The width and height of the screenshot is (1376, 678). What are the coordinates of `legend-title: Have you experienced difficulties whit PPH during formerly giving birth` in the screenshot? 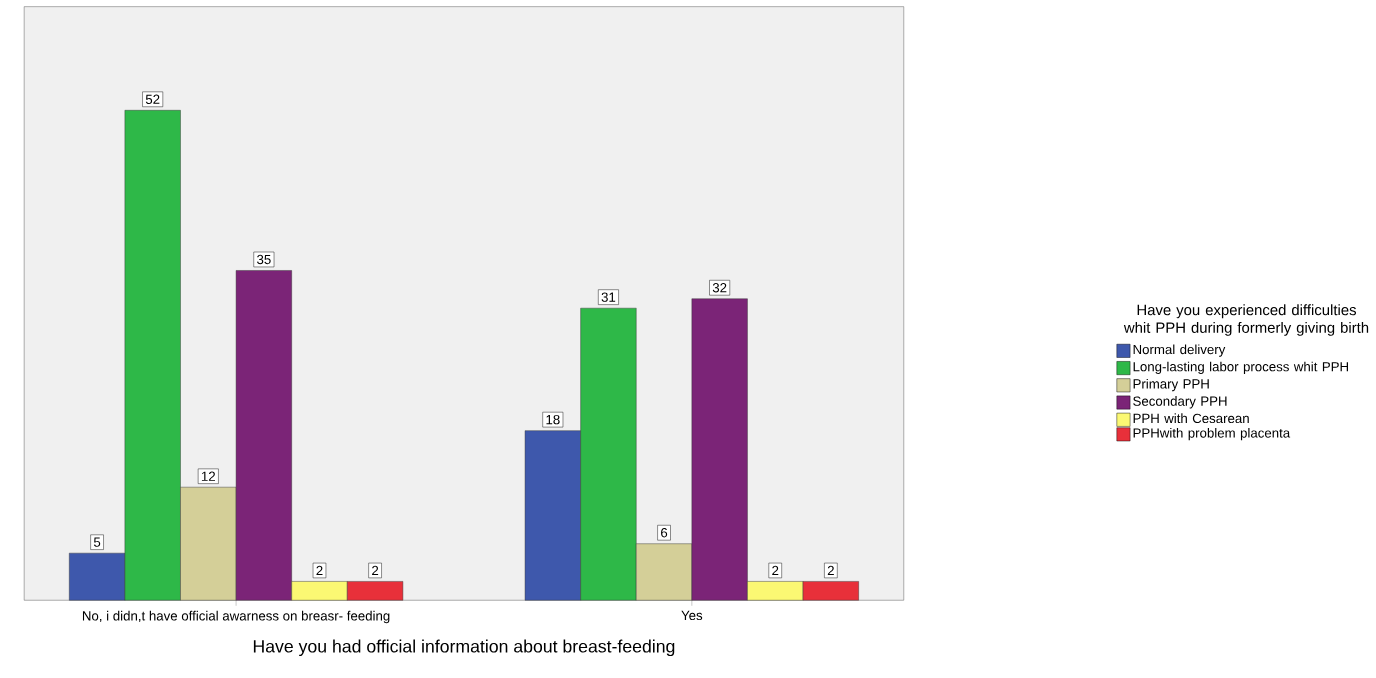 It's located at (1246, 320).